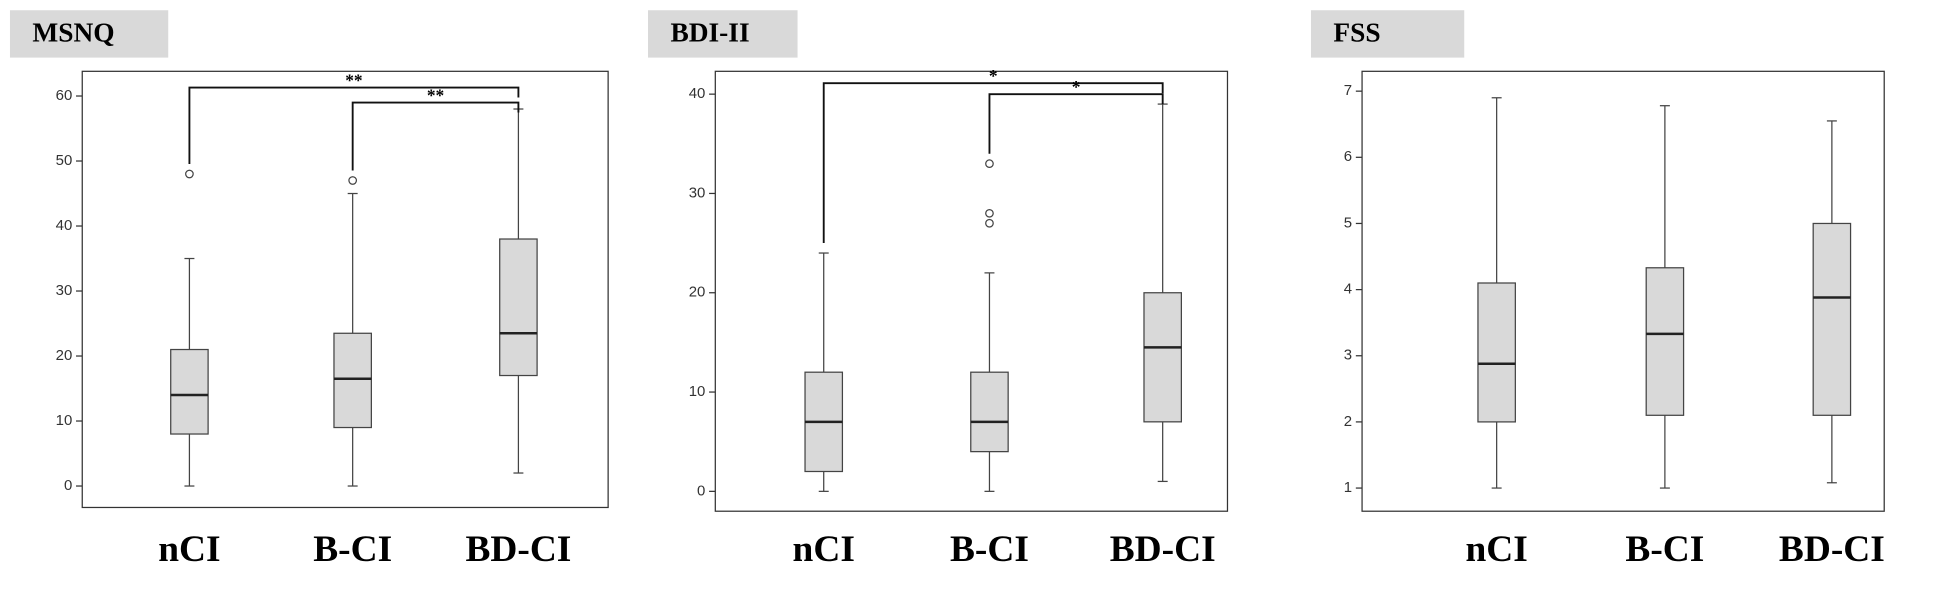 Image resolution: width=1954 pixels, height=590 pixels. I want to click on y-tick-label: 7, so click(1348, 90).